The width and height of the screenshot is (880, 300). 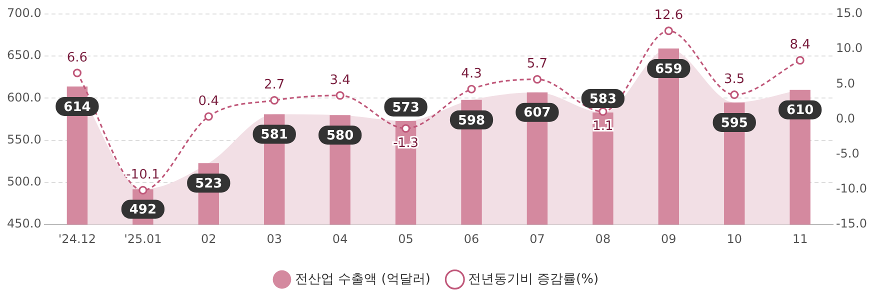 What do you see at coordinates (24, 13) in the screenshot?
I see `y-tick-label: 700.0` at bounding box center [24, 13].